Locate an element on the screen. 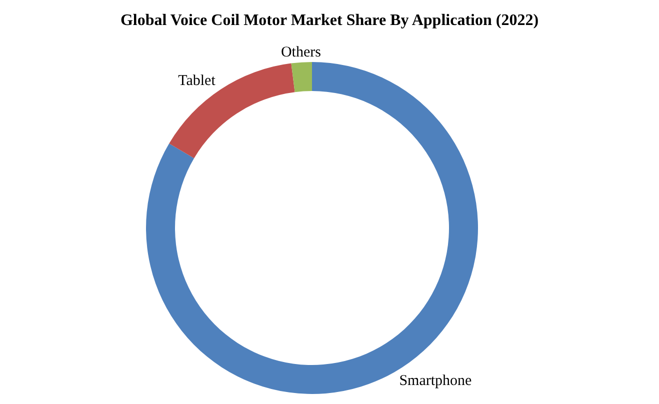 This screenshot has width=659, height=404. slice-label: Smartphone is located at coordinates (435, 380).